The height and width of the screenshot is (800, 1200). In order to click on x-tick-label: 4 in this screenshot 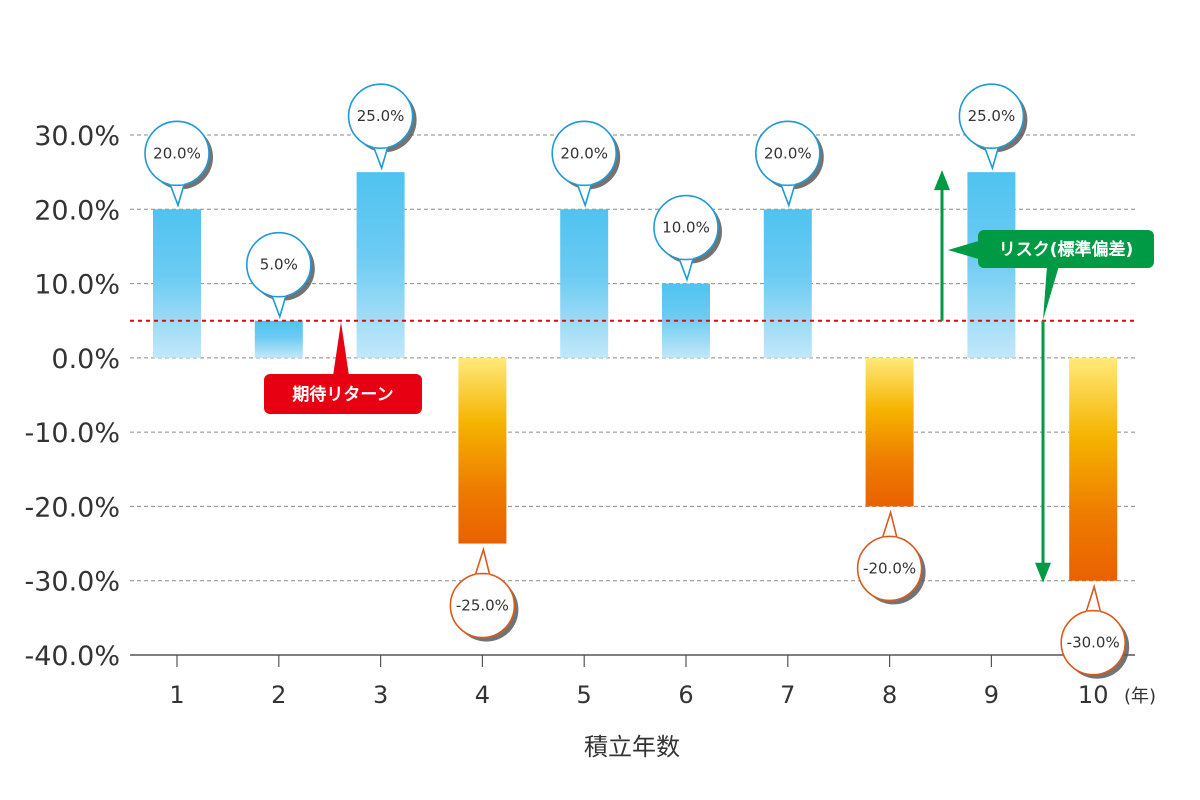, I will do `click(482, 695)`.